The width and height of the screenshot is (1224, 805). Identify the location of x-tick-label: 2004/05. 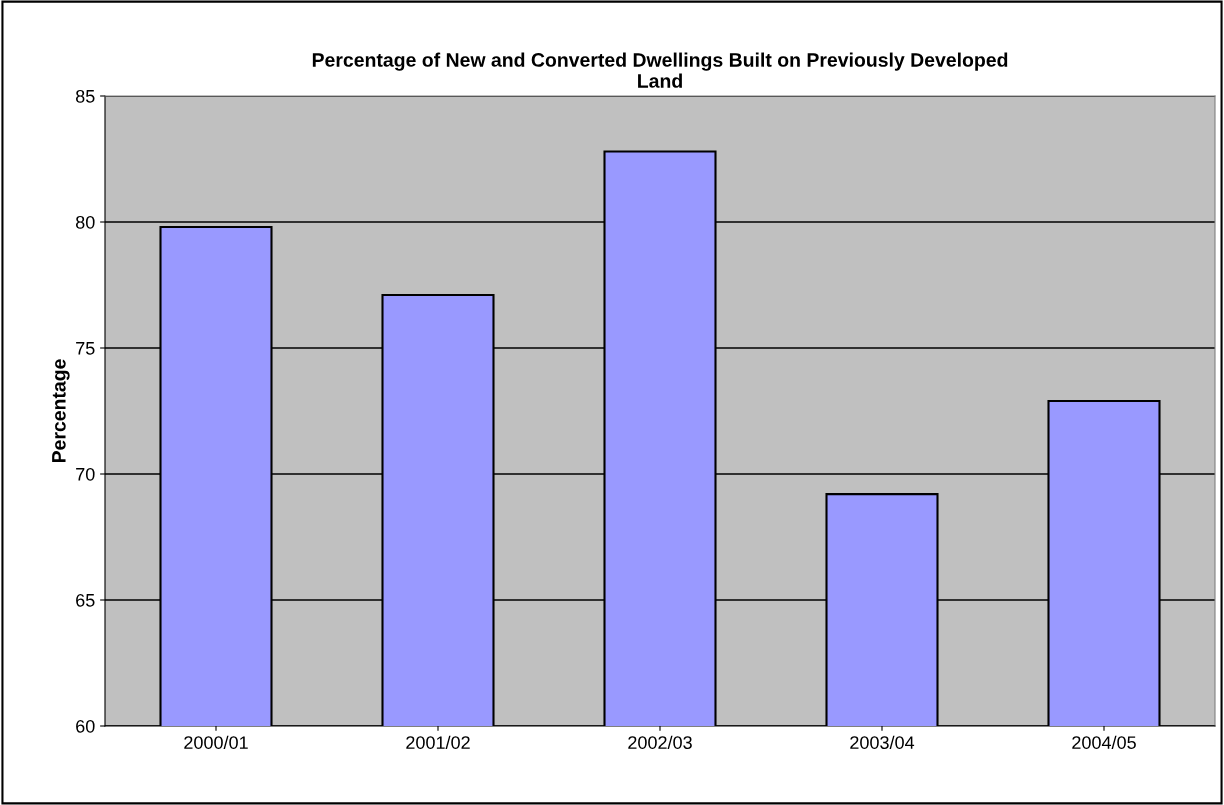
(1104, 742).